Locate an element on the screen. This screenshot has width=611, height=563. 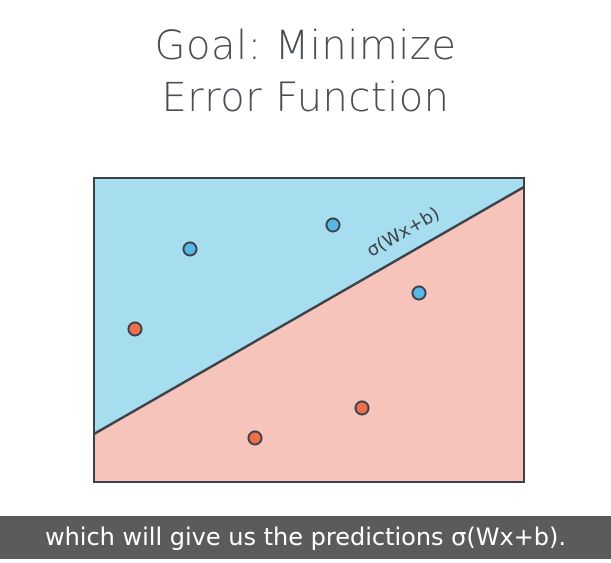
slide-title-line-2: Error Function is located at coordinates (305, 98).